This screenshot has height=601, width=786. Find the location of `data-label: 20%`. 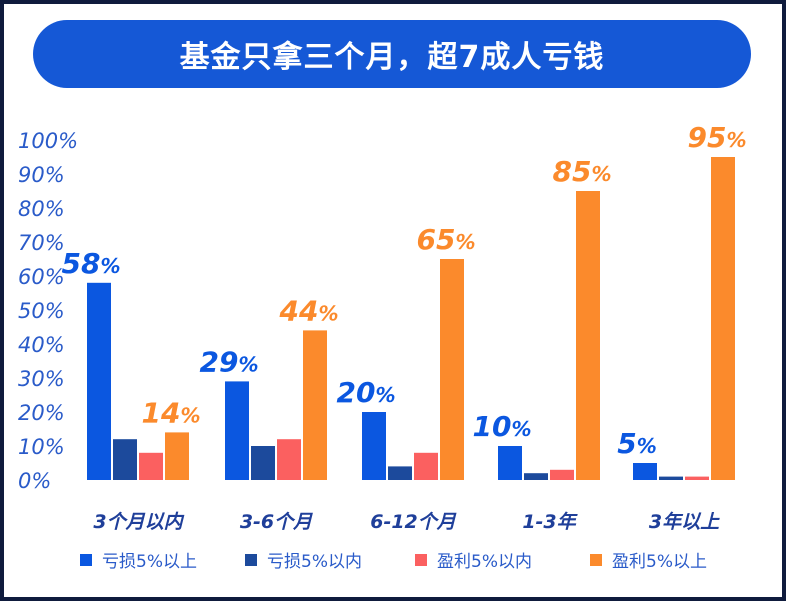

data-label: 20% is located at coordinates (365, 392).